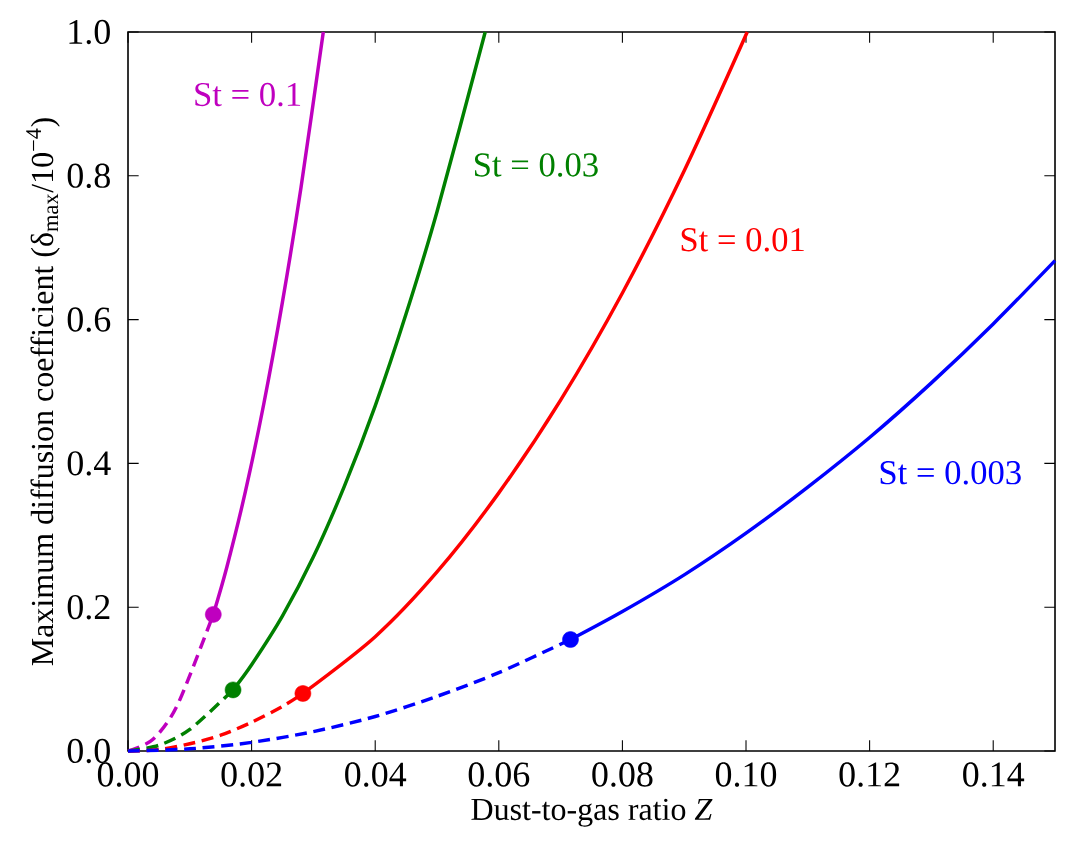 The image size is (1073, 858). What do you see at coordinates (622, 774) in the screenshot?
I see `x-tick-label: 0.08` at bounding box center [622, 774].